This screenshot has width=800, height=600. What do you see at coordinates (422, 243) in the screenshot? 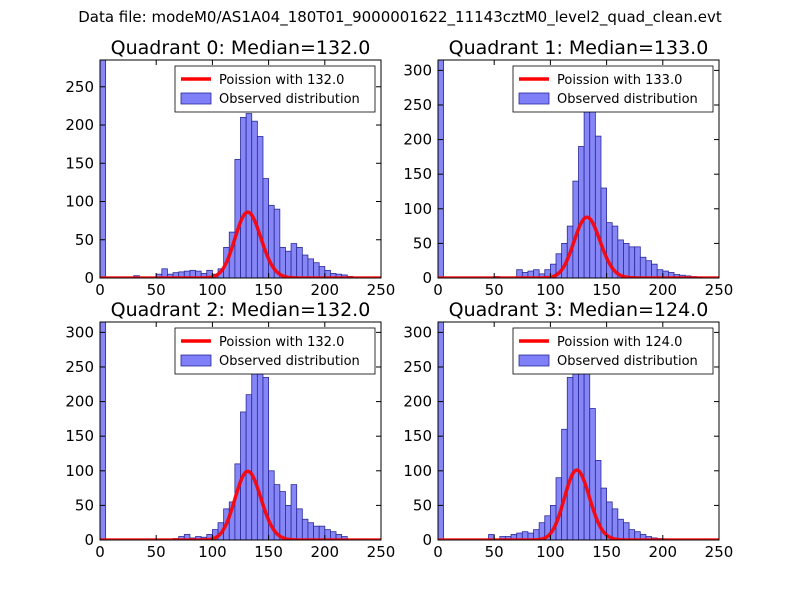
I see `y-tick-label: 50` at bounding box center [422, 243].